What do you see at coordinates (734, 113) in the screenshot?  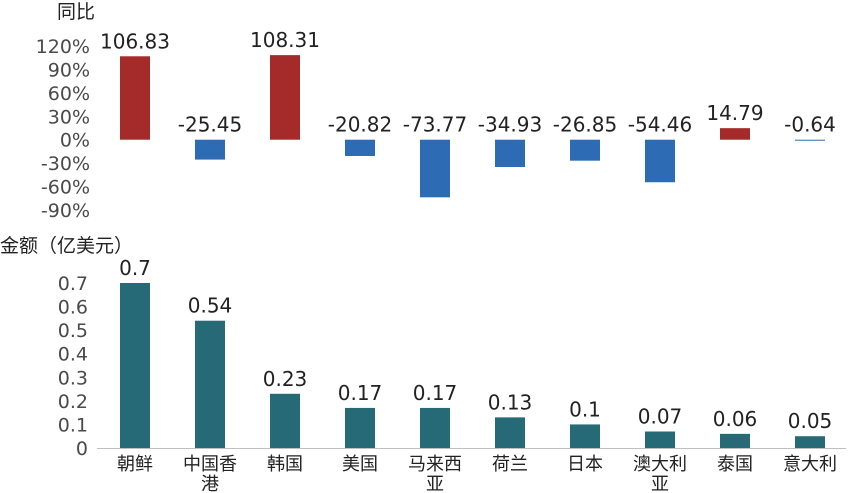 I see `top-bar-value-label: 14.79` at bounding box center [734, 113].